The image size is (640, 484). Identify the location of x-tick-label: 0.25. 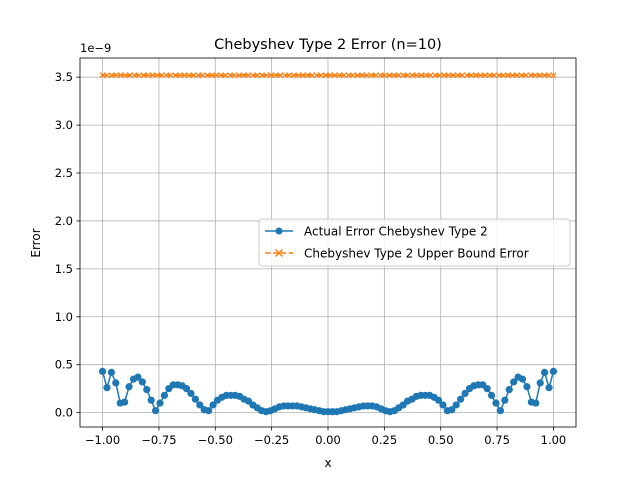
(385, 440).